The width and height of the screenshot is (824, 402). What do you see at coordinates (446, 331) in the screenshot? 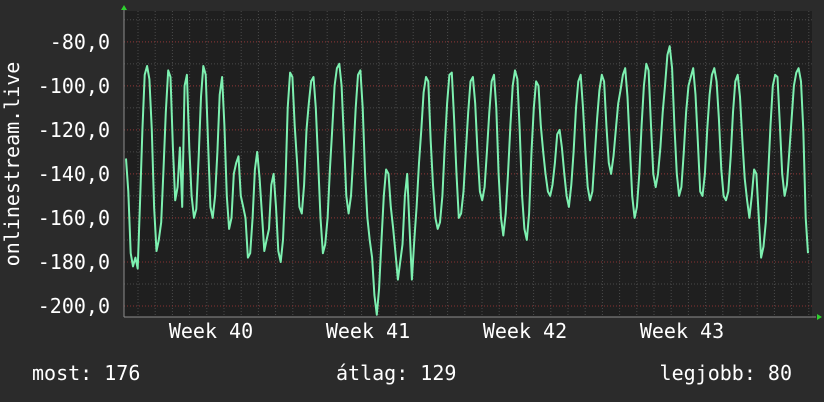
I see `x-ticks: Week 40 Week 41 Week 42 Week 43` at bounding box center [446, 331].